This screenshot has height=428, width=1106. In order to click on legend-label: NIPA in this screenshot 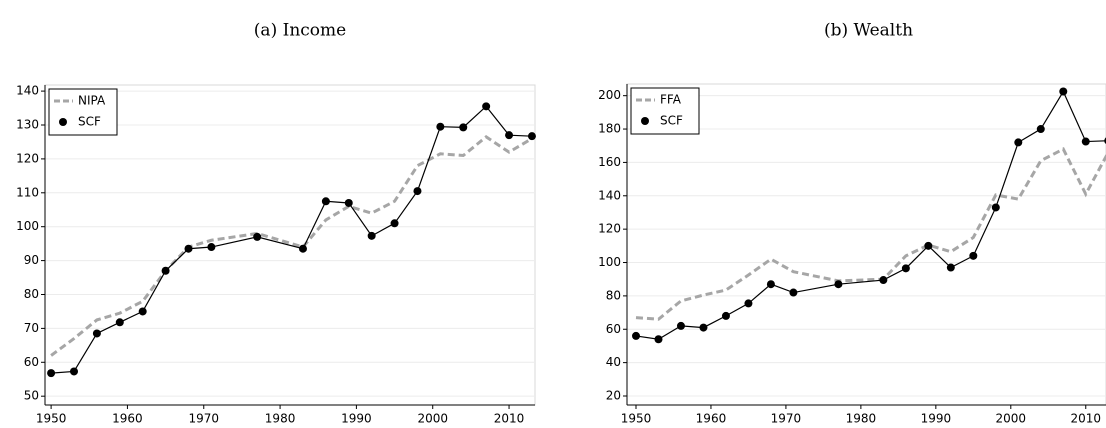, I will do `click(92, 101)`.